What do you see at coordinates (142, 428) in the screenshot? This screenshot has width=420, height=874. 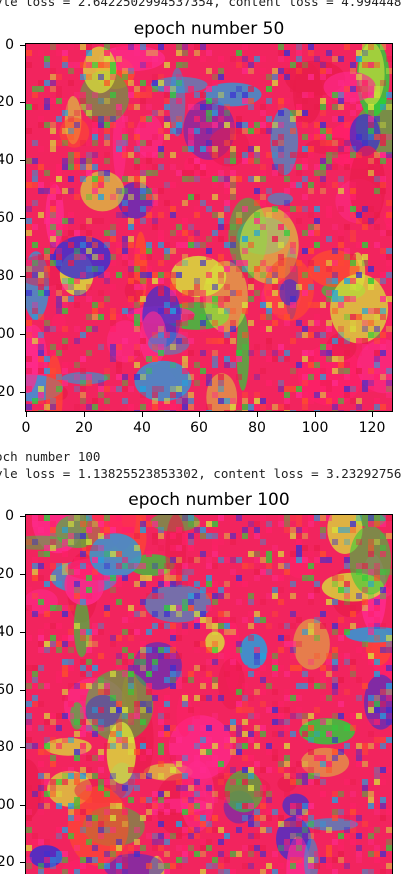 I see `x-tick-label: 40` at bounding box center [142, 428].